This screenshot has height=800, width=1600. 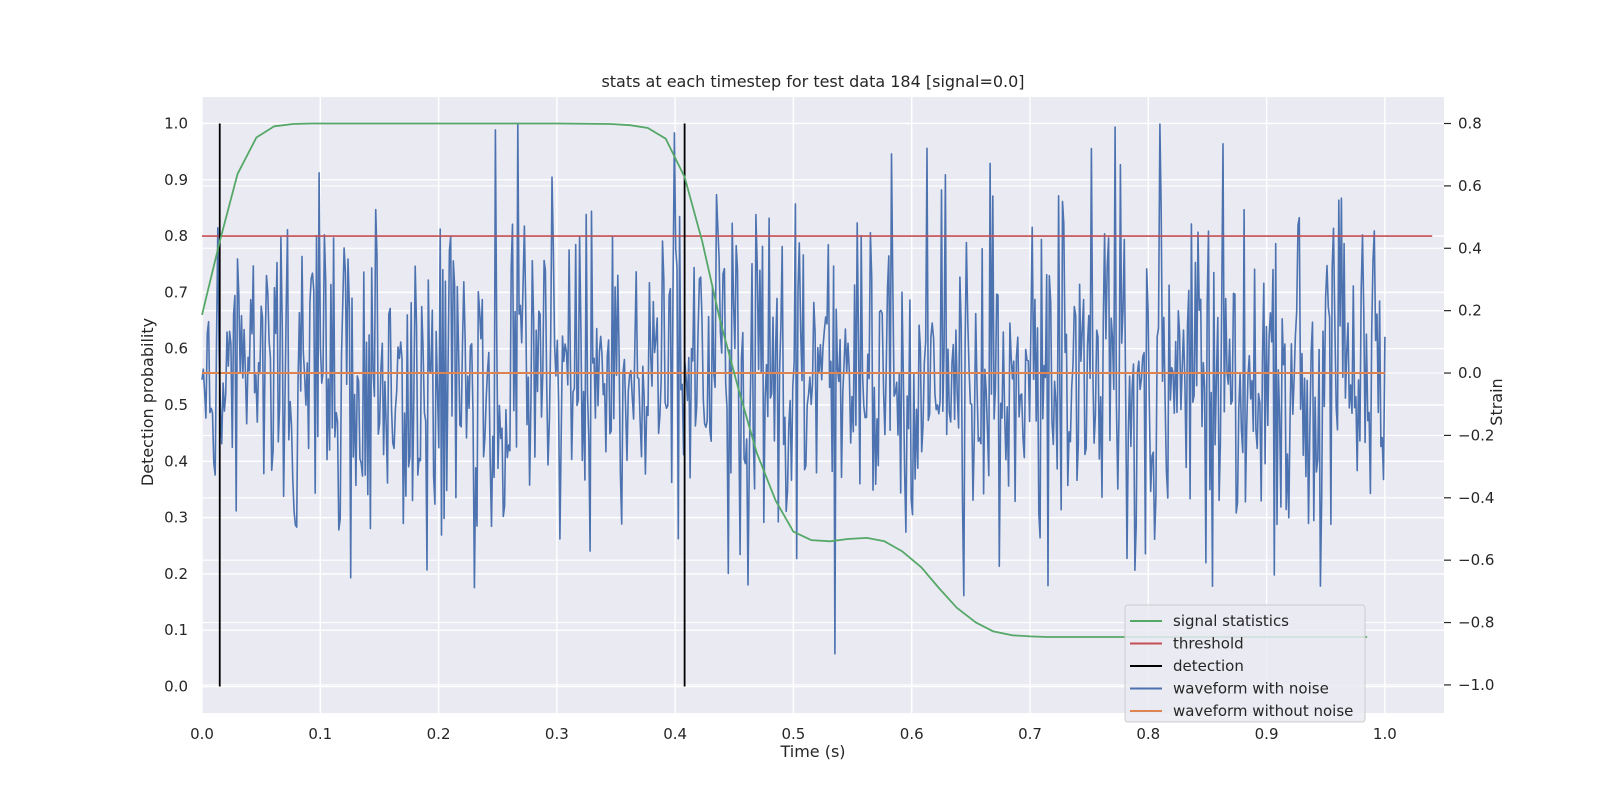 I want to click on y2-axis-ticks: −1.0 −0.8 −0.6 −0.4 −0.2 0.0 0.2 0.4 0.6 0.8, so click(x=1469, y=404).